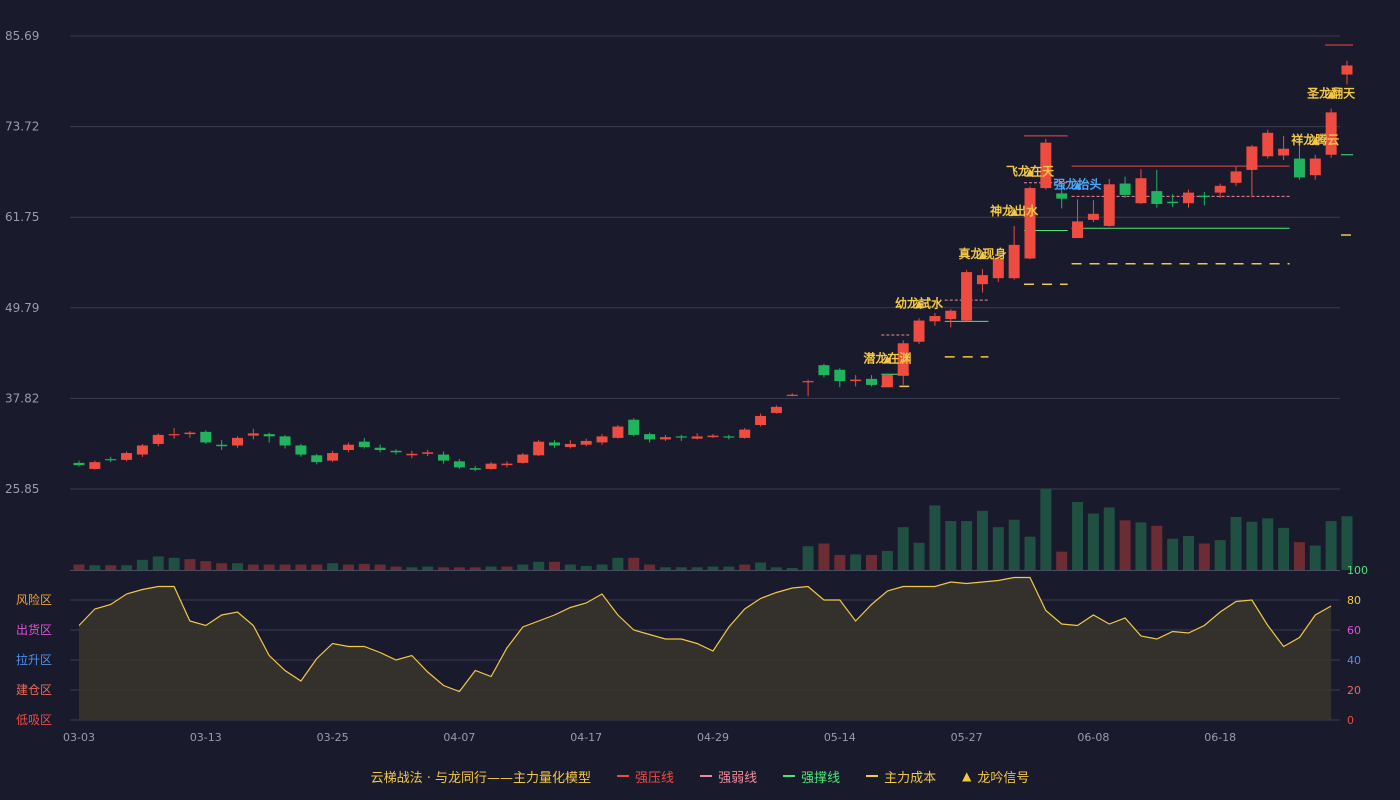 The image size is (1400, 800). I want to click on strong-weak-swatch, so click(706, 776).